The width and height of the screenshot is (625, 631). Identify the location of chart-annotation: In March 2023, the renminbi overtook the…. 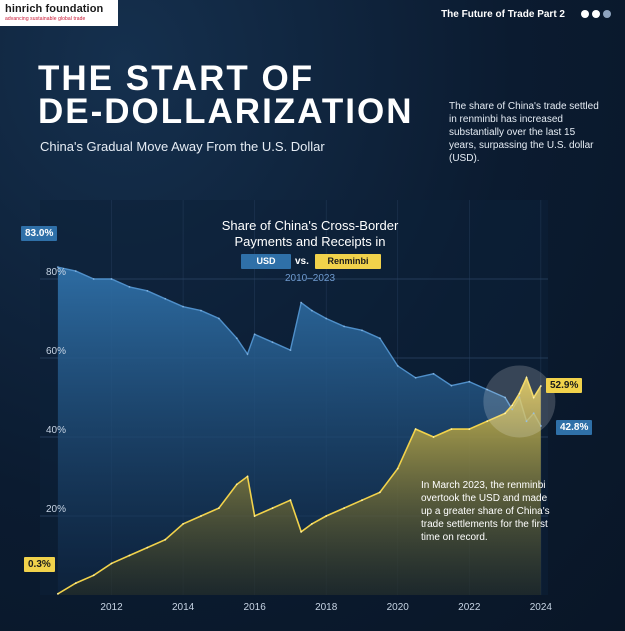
(485, 511).